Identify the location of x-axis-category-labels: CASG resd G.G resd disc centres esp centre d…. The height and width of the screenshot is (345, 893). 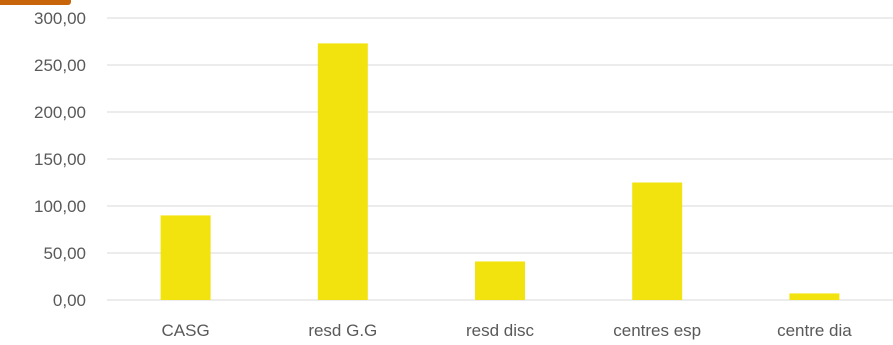
(507, 330).